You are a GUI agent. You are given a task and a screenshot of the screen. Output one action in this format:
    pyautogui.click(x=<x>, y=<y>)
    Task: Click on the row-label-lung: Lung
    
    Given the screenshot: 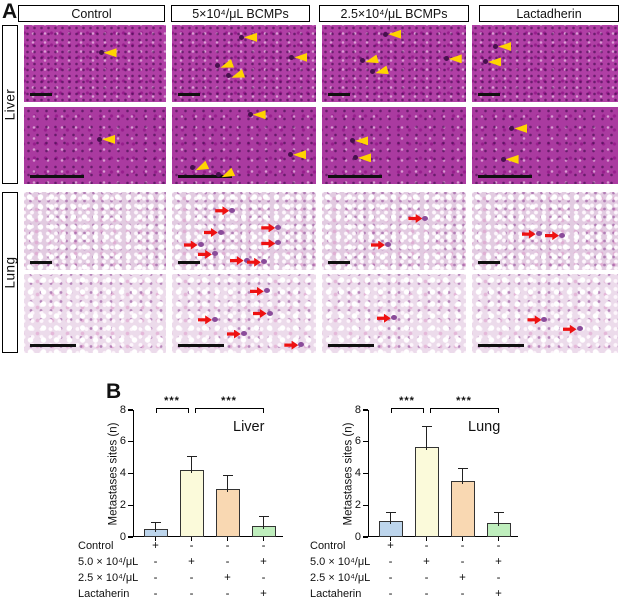 What is the action you would take?
    pyautogui.click(x=10, y=272)
    